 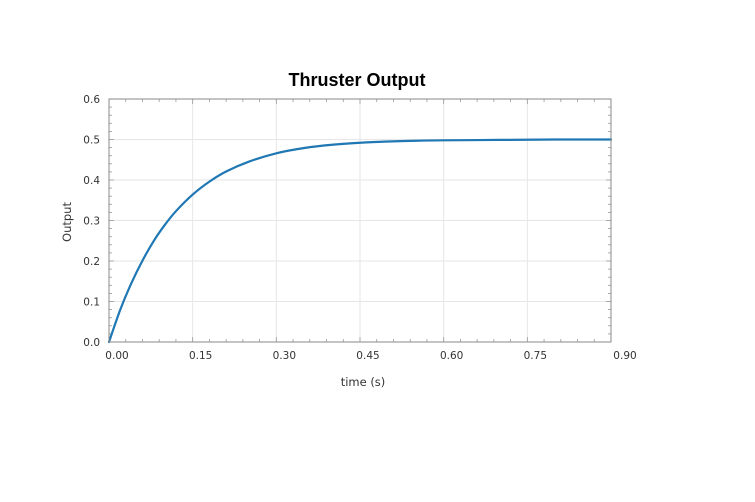 I want to click on y-tick-label: 0.5, so click(x=91, y=141).